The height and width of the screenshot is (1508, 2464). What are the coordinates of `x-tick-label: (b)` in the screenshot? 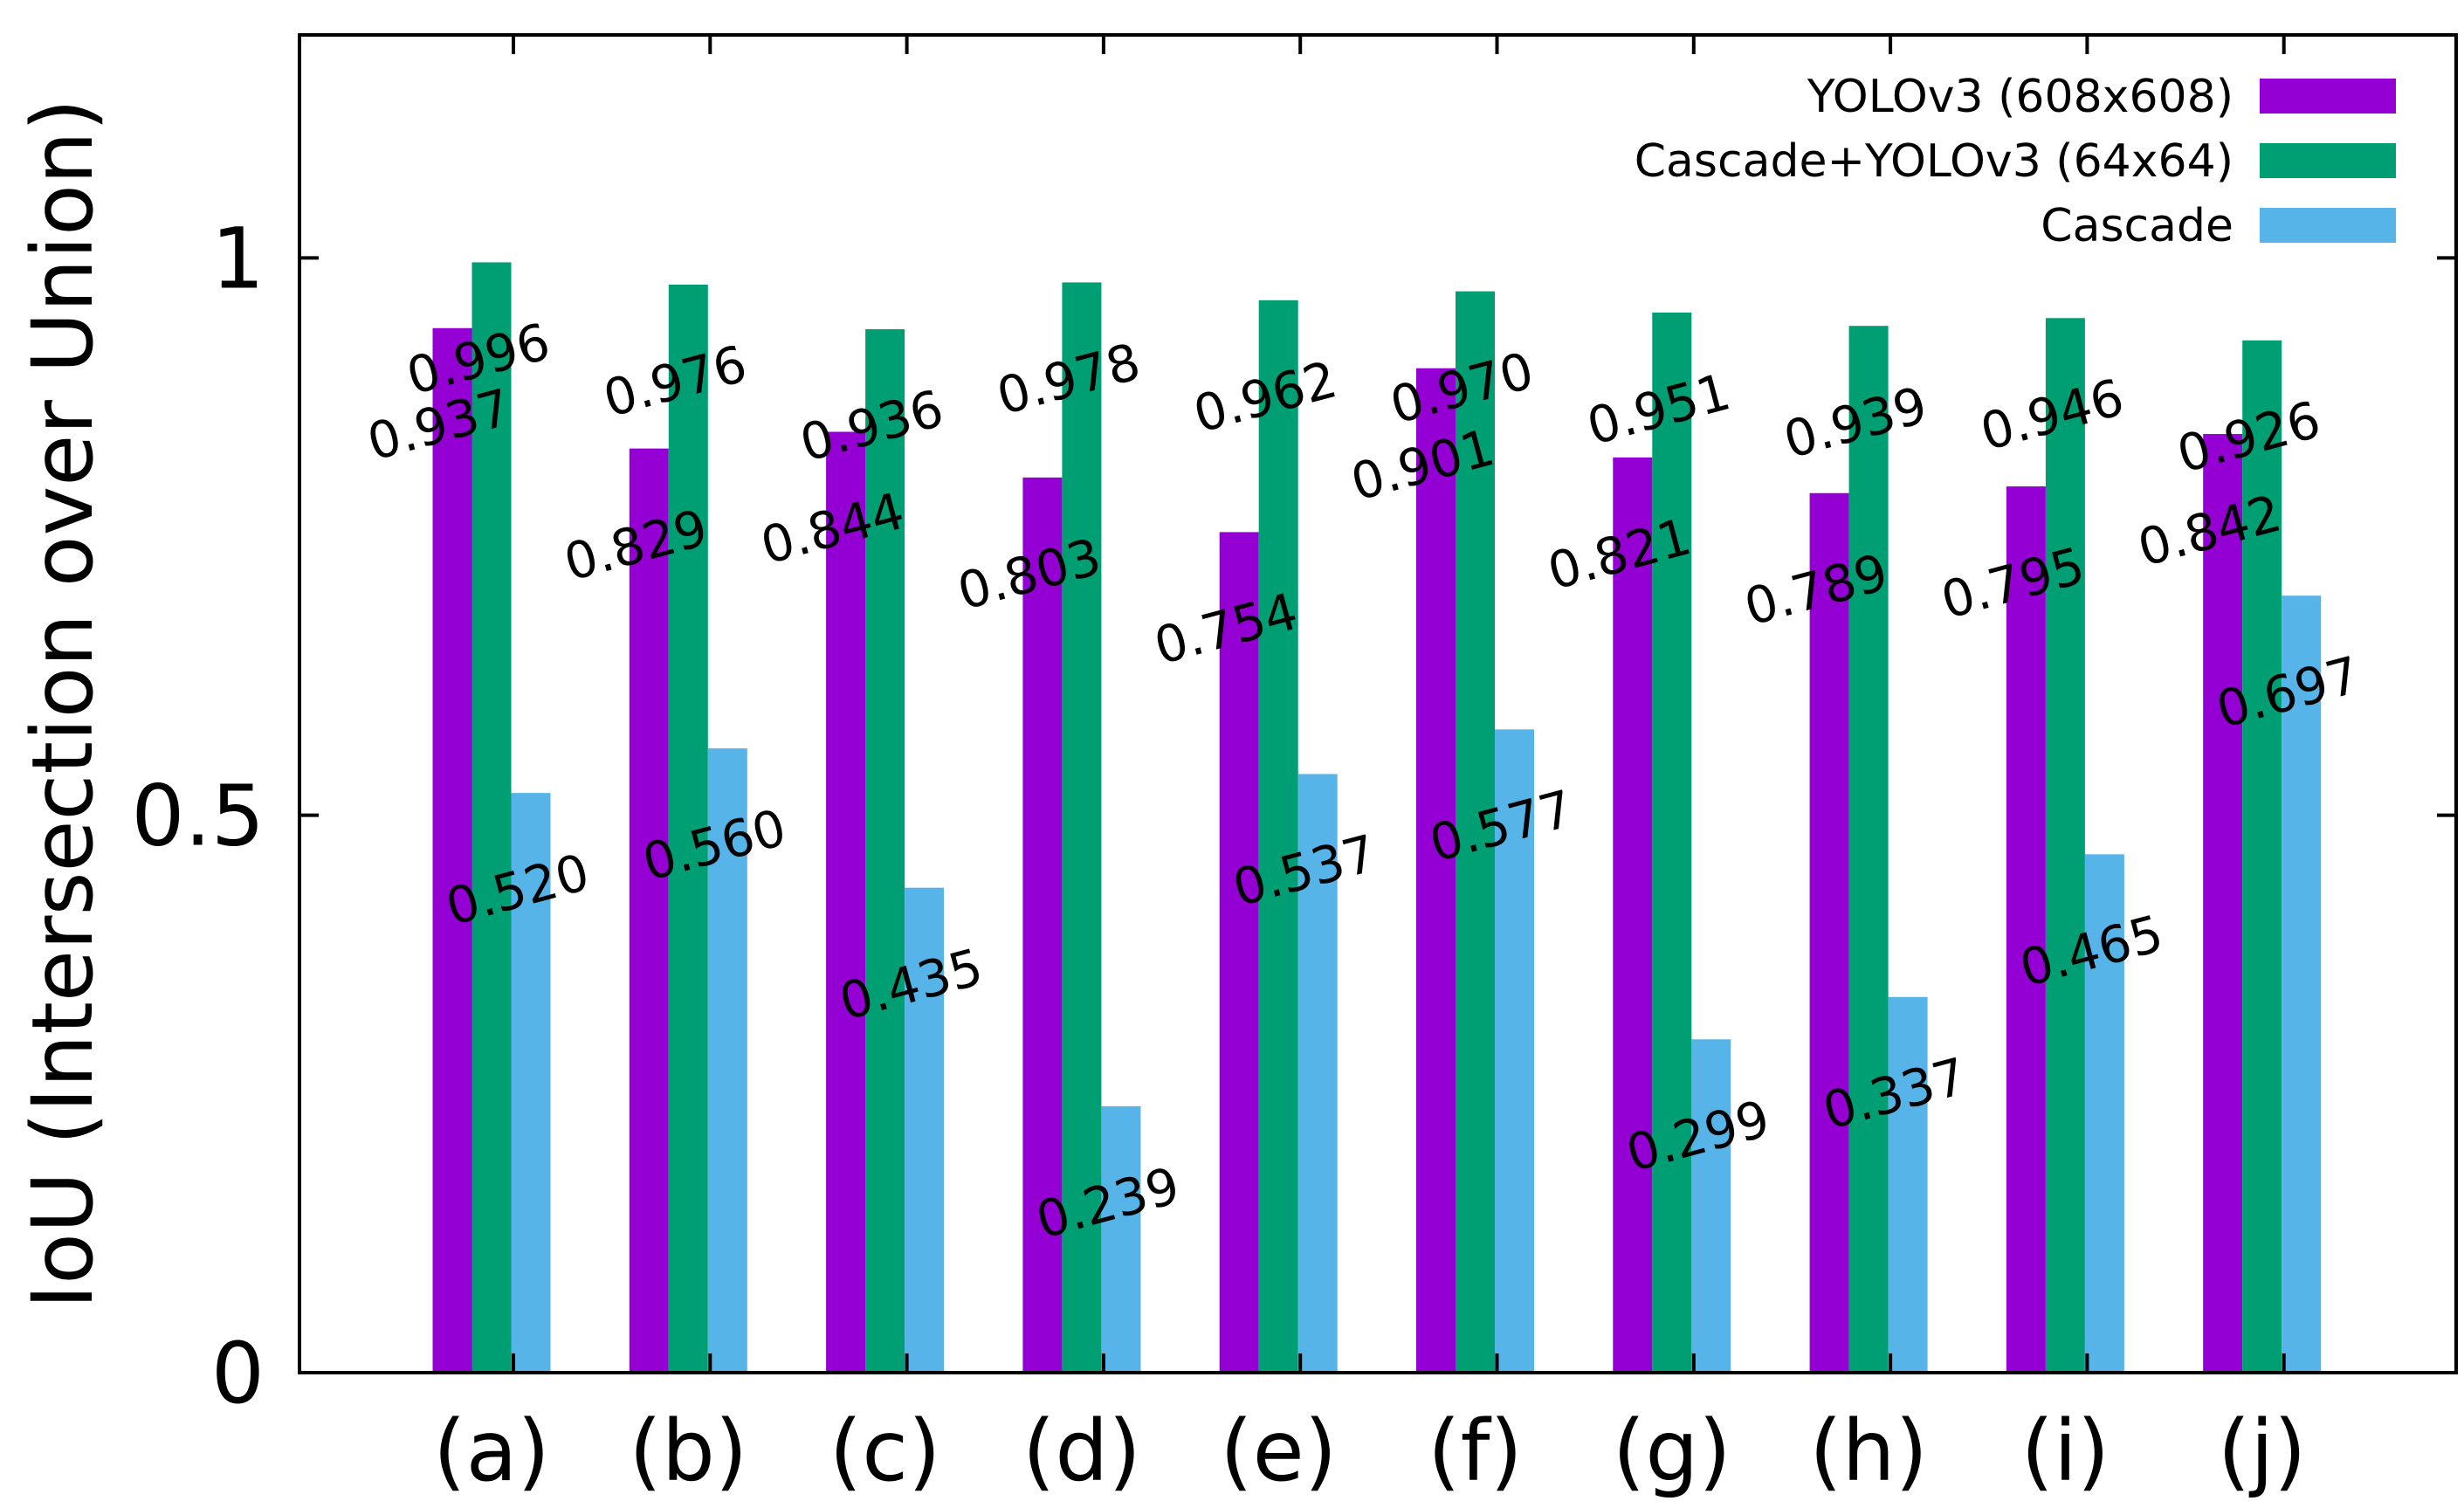 It's located at (688, 1451).